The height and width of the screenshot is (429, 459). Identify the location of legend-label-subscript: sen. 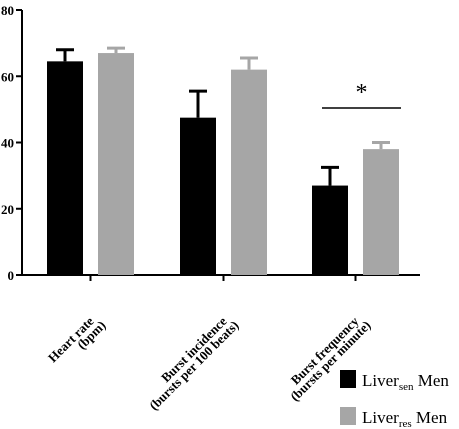
(406, 387).